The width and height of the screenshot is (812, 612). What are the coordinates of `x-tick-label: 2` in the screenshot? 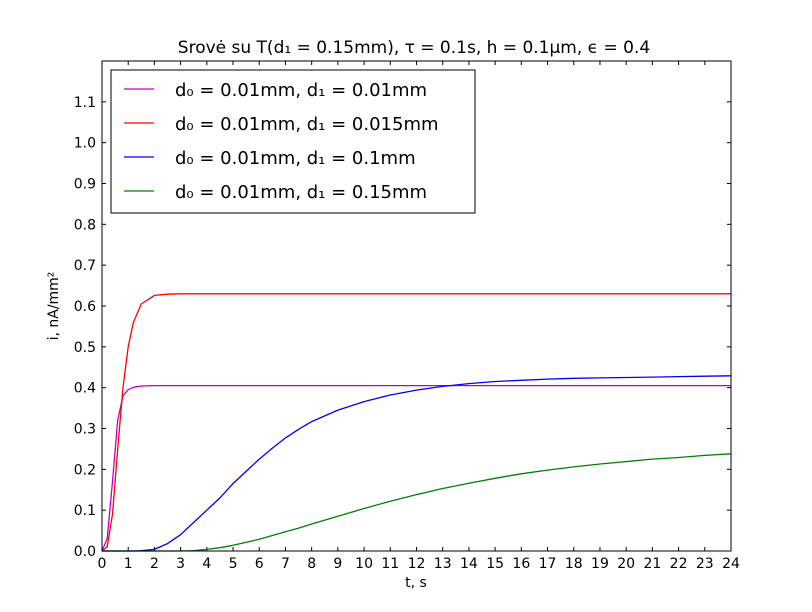 It's located at (154, 564).